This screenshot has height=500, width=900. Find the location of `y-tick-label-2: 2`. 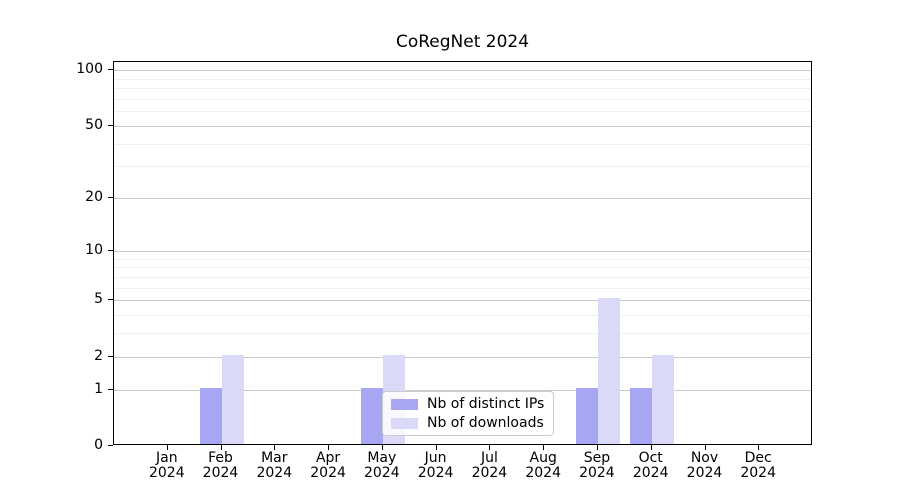

y-tick-label-2: 2 is located at coordinates (98, 355).